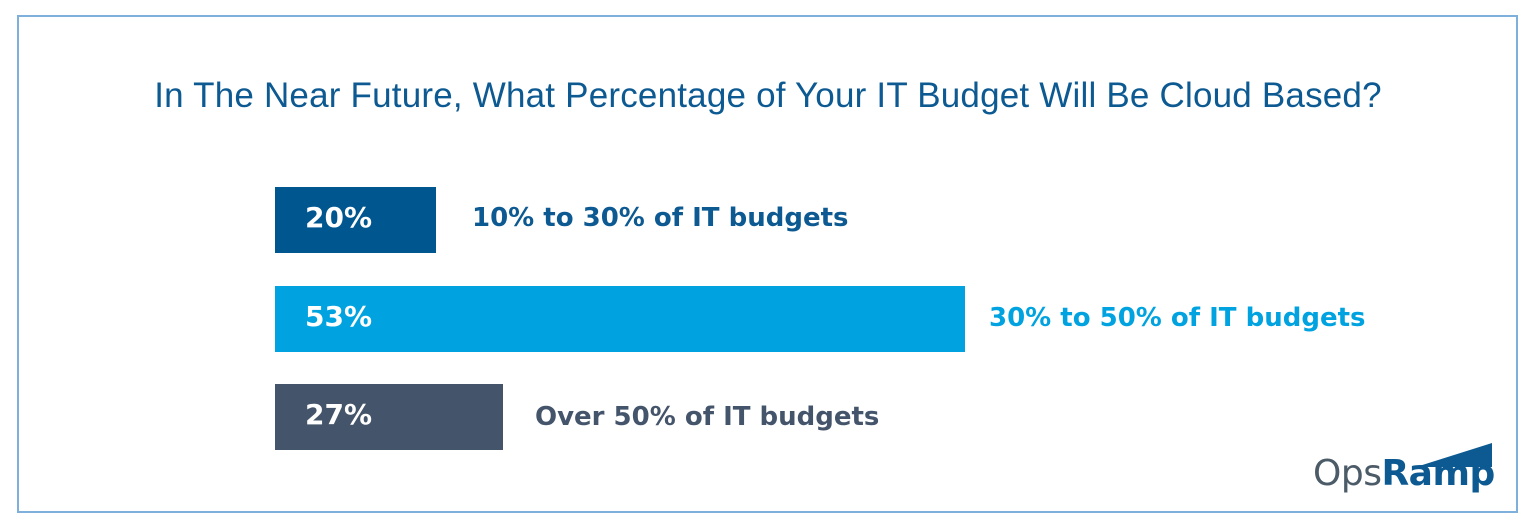 The width and height of the screenshot is (1536, 527). Describe the element at coordinates (620, 319) in the screenshot. I see `bar-30-50: 53%` at that location.